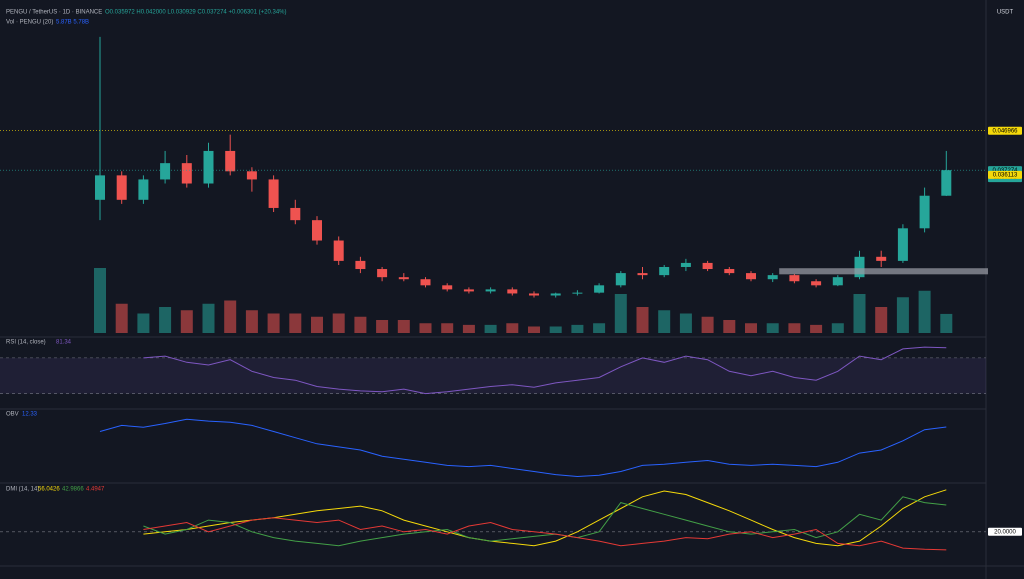  Describe the element at coordinates (64, 343) in the screenshot. I see `rsi-readout: 81.34` at that location.